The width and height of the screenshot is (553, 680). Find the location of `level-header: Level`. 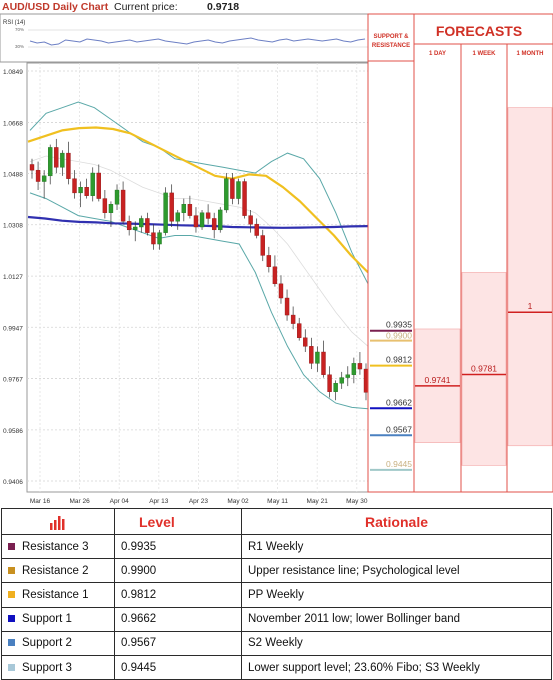

level-header: Level is located at coordinates (178, 521).